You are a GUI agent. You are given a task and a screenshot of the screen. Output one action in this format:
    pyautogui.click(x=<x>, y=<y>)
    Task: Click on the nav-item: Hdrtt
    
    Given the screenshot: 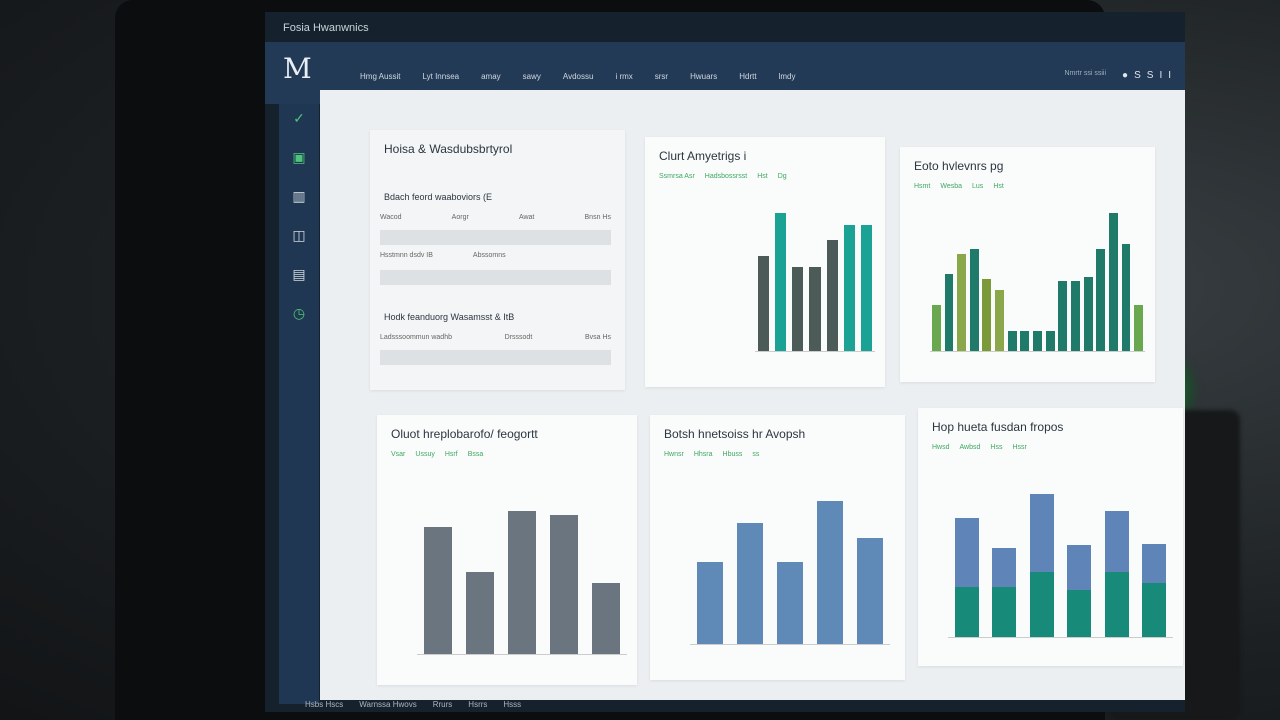 What is the action you would take?
    pyautogui.click(x=748, y=76)
    